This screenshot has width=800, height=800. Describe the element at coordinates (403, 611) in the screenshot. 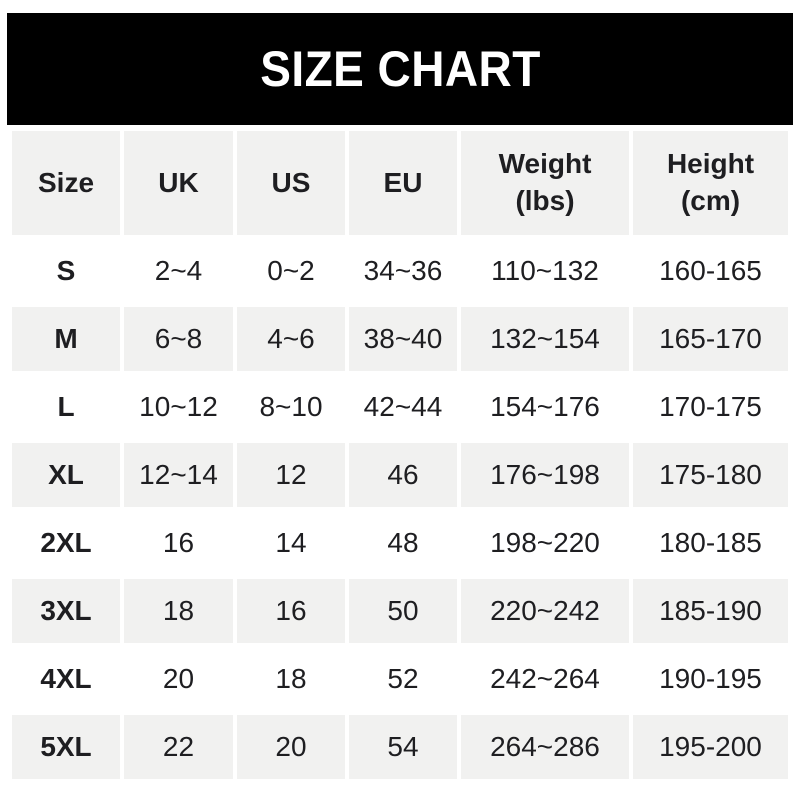

I see `table-cell: 50` at that location.